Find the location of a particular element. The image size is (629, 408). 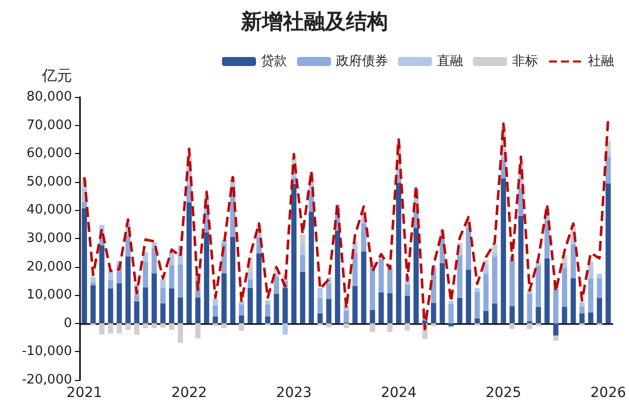

y-tick-label: 20,000 is located at coordinates (49, 266).